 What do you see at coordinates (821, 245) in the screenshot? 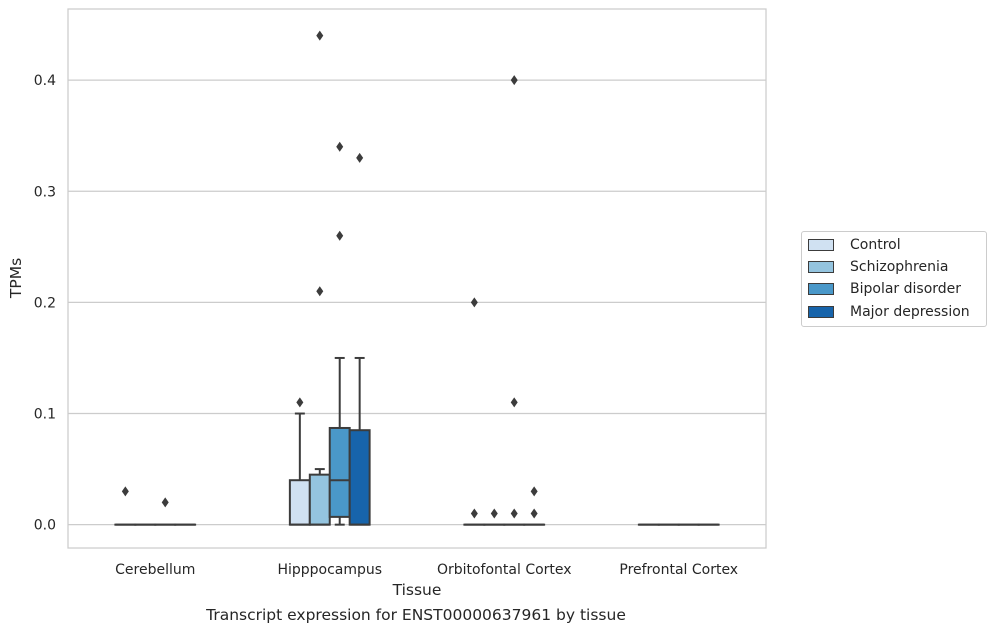
I see `legend-swatch-control` at bounding box center [821, 245].